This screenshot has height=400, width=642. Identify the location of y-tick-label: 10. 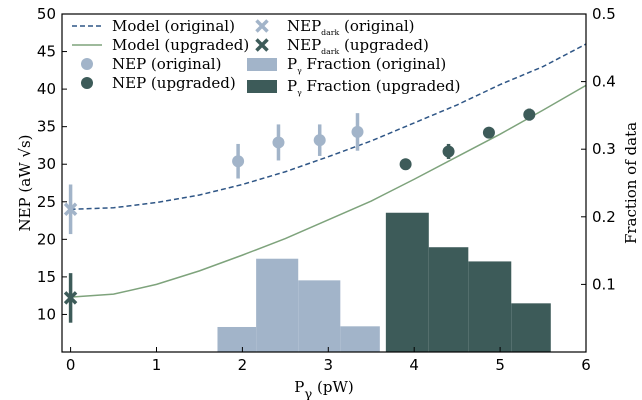
(46, 314).